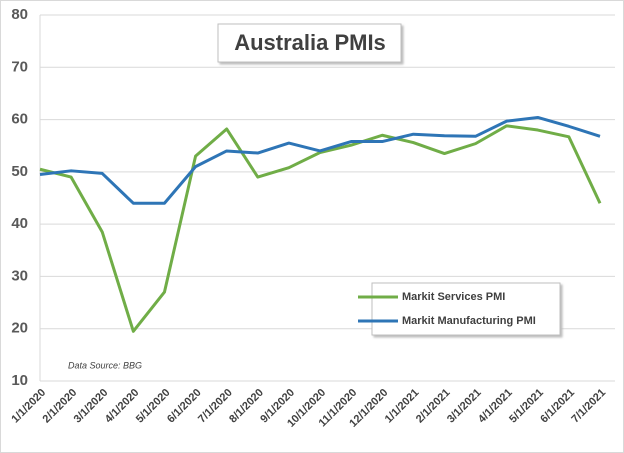 This screenshot has width=624, height=453. I want to click on title-box, so click(309, 43).